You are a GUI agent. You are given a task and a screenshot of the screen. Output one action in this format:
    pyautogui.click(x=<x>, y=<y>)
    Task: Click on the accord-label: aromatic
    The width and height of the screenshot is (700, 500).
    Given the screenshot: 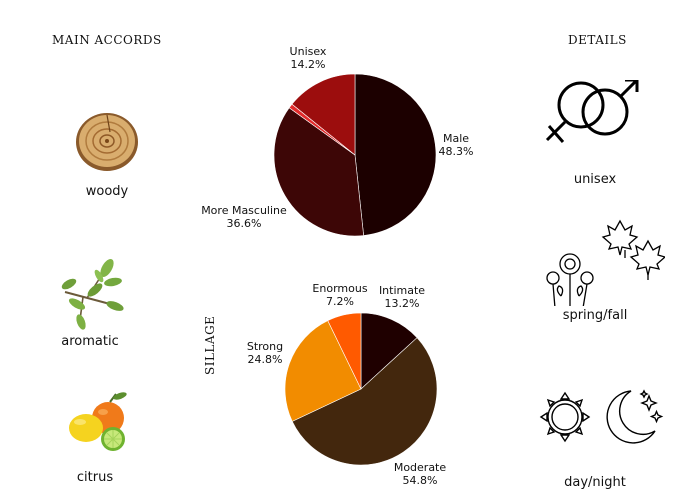 What is the action you would take?
    pyautogui.click(x=90, y=341)
    